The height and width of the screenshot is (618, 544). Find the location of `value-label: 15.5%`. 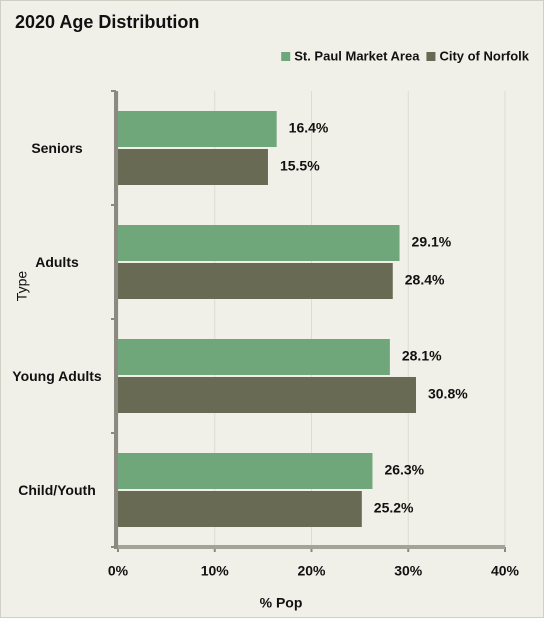

value-label: 15.5% is located at coordinates (300, 166).